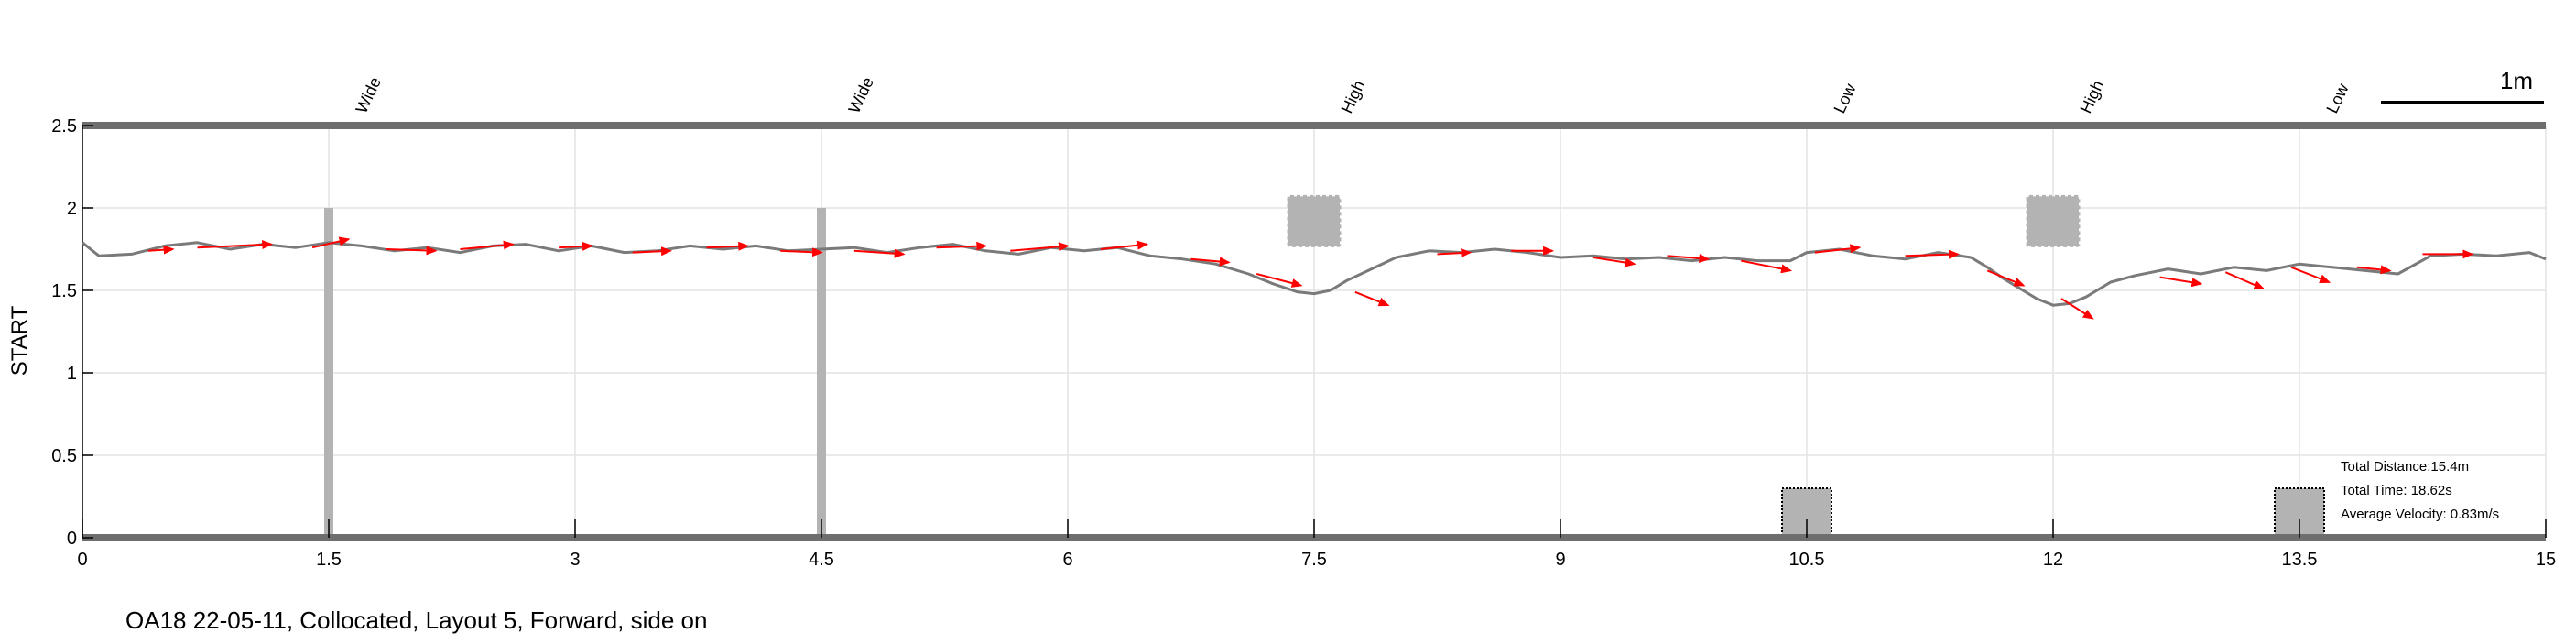 This screenshot has width=2576, height=644. I want to click on x-tick-label: 3, so click(575, 560).